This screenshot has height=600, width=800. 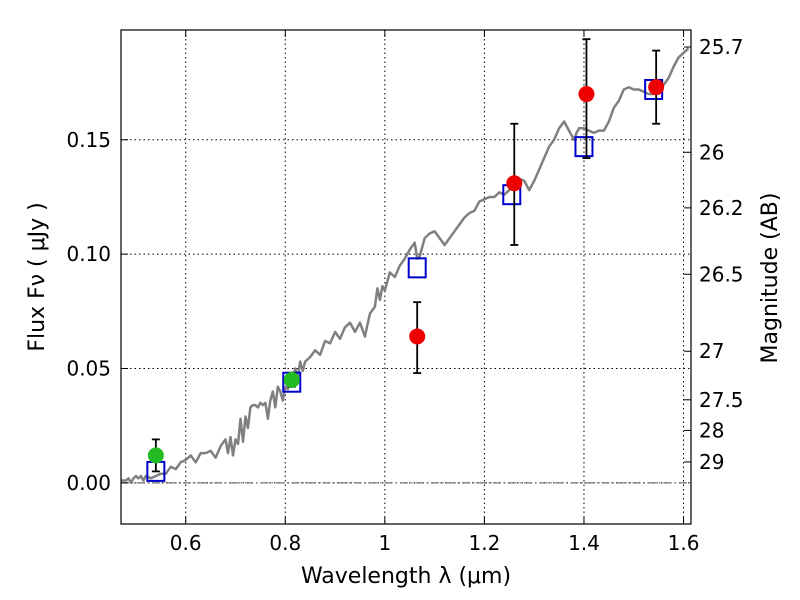 I want to click on magnitude-tick-label: 27, so click(x=711, y=351).